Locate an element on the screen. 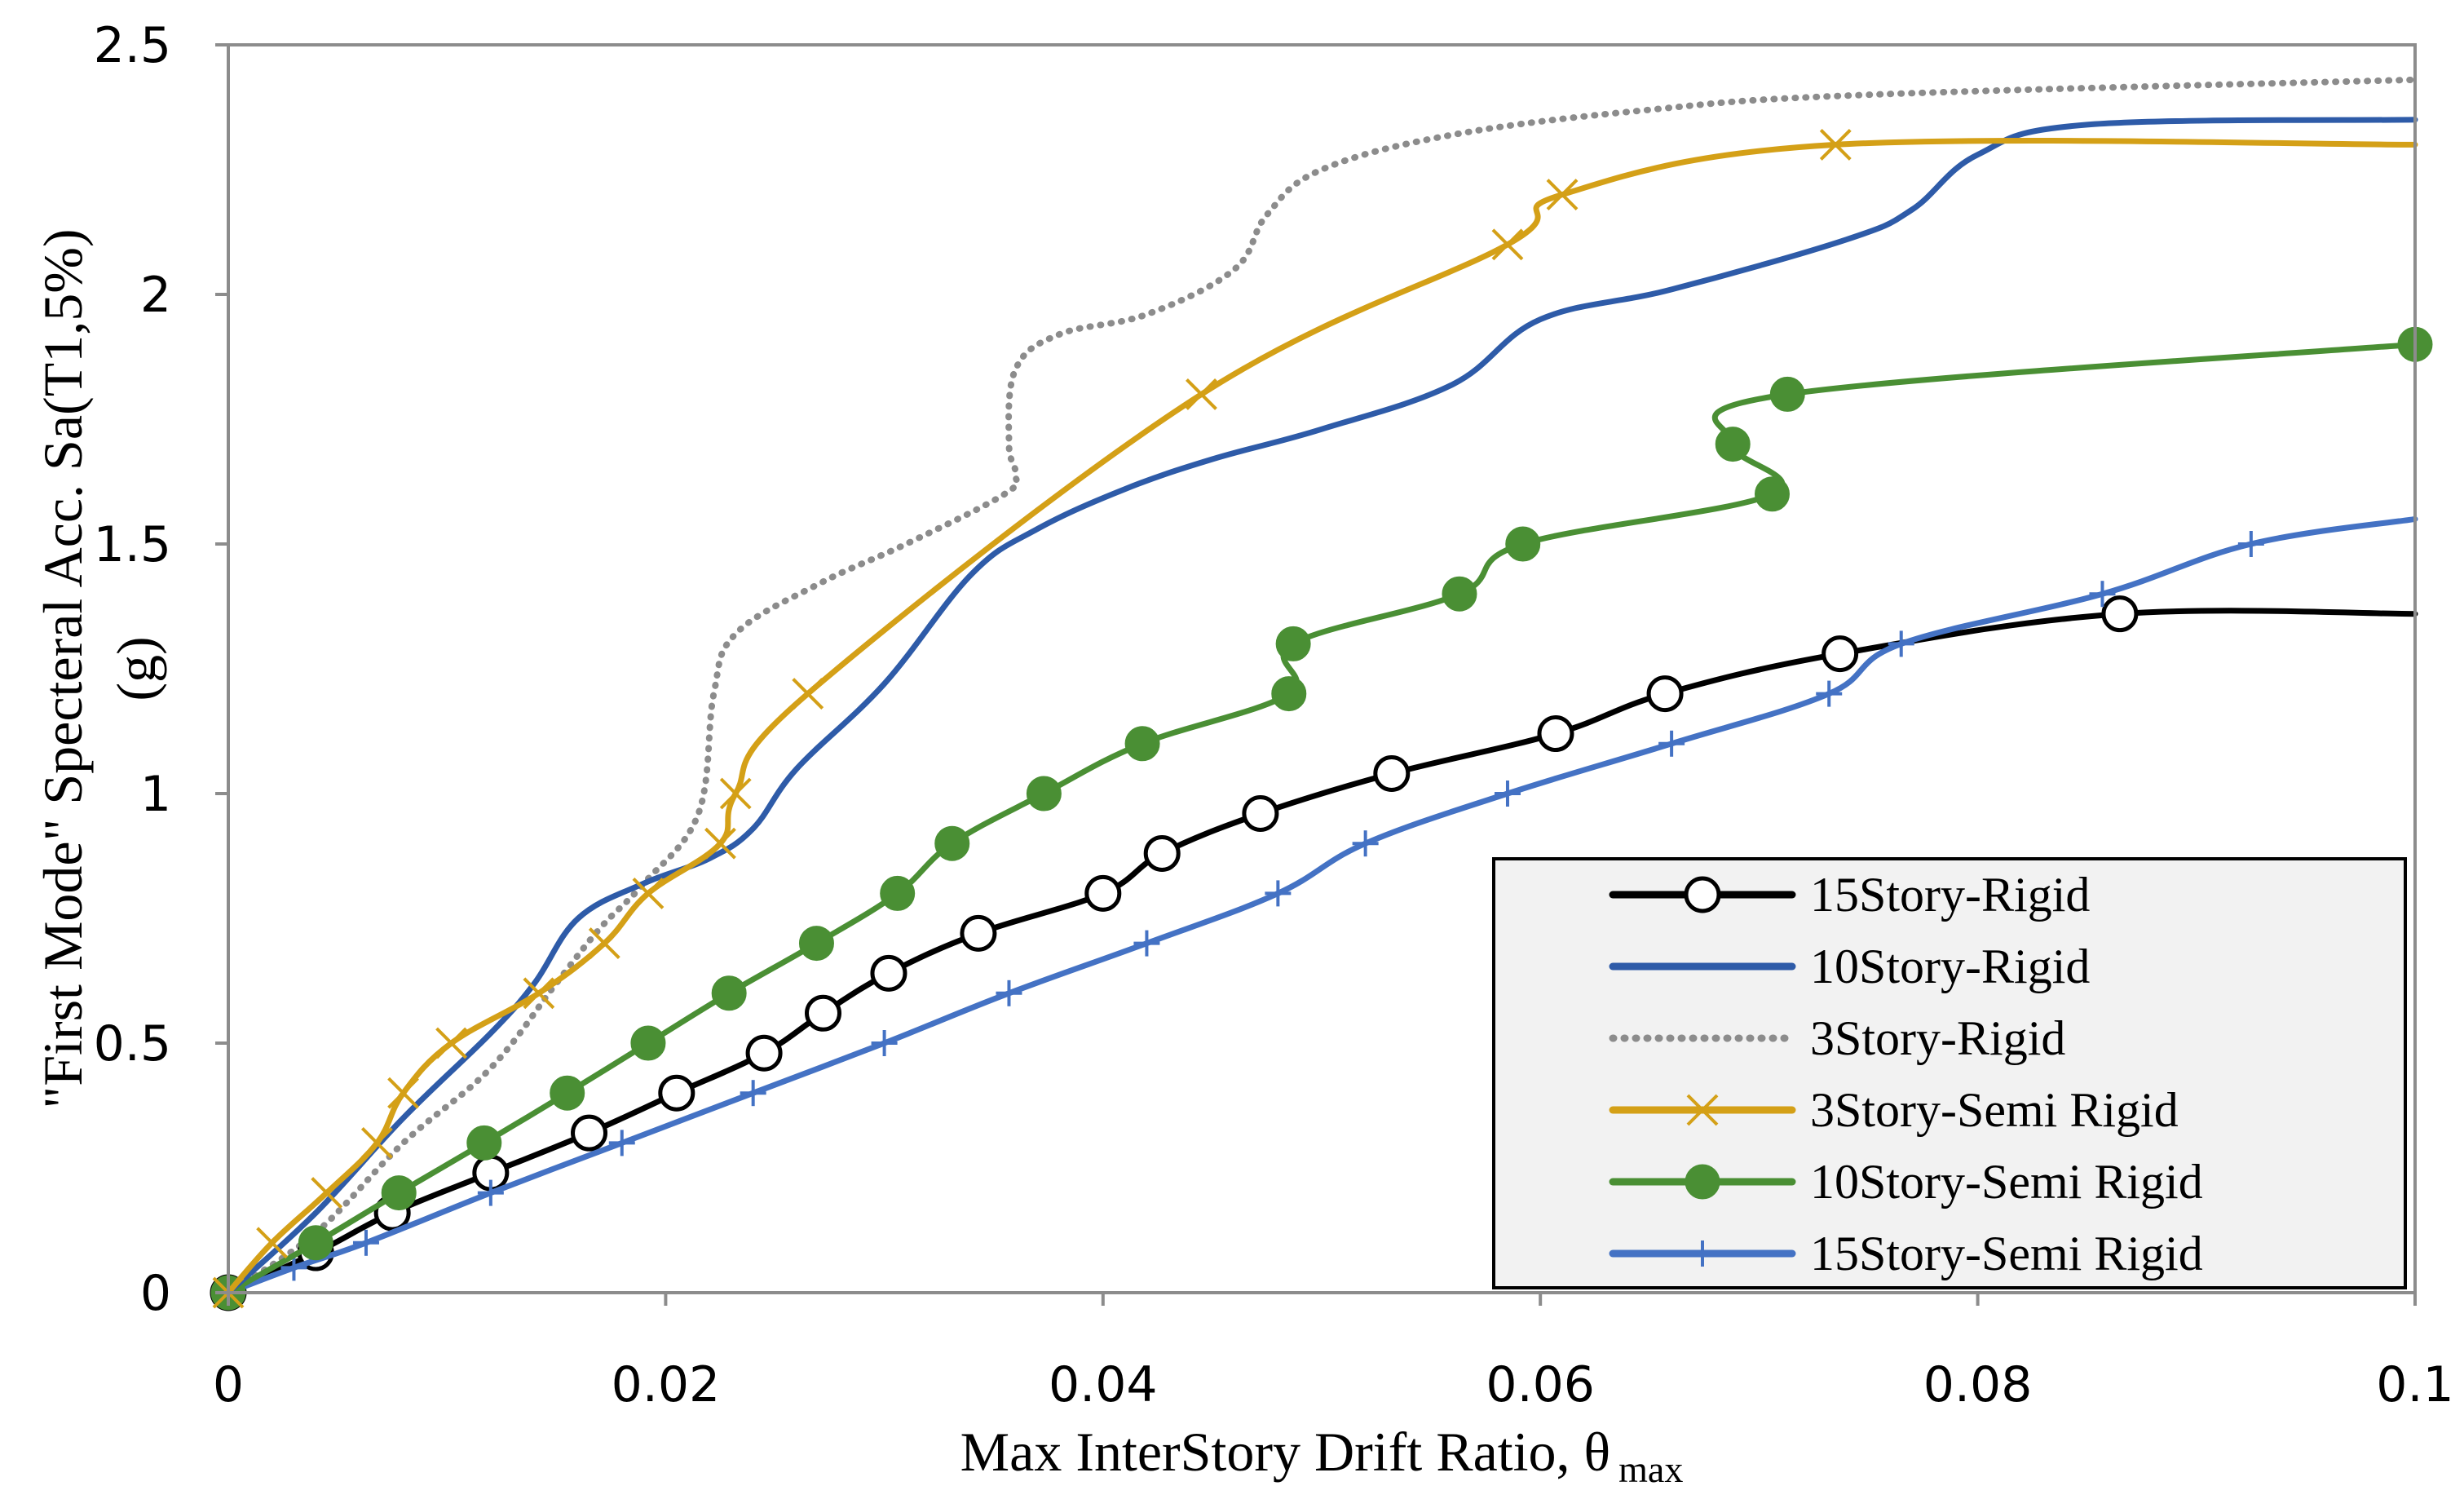 The image size is (2464, 1508). legend-label-15story-rigid: 15Story-Rigid is located at coordinates (1950, 895).